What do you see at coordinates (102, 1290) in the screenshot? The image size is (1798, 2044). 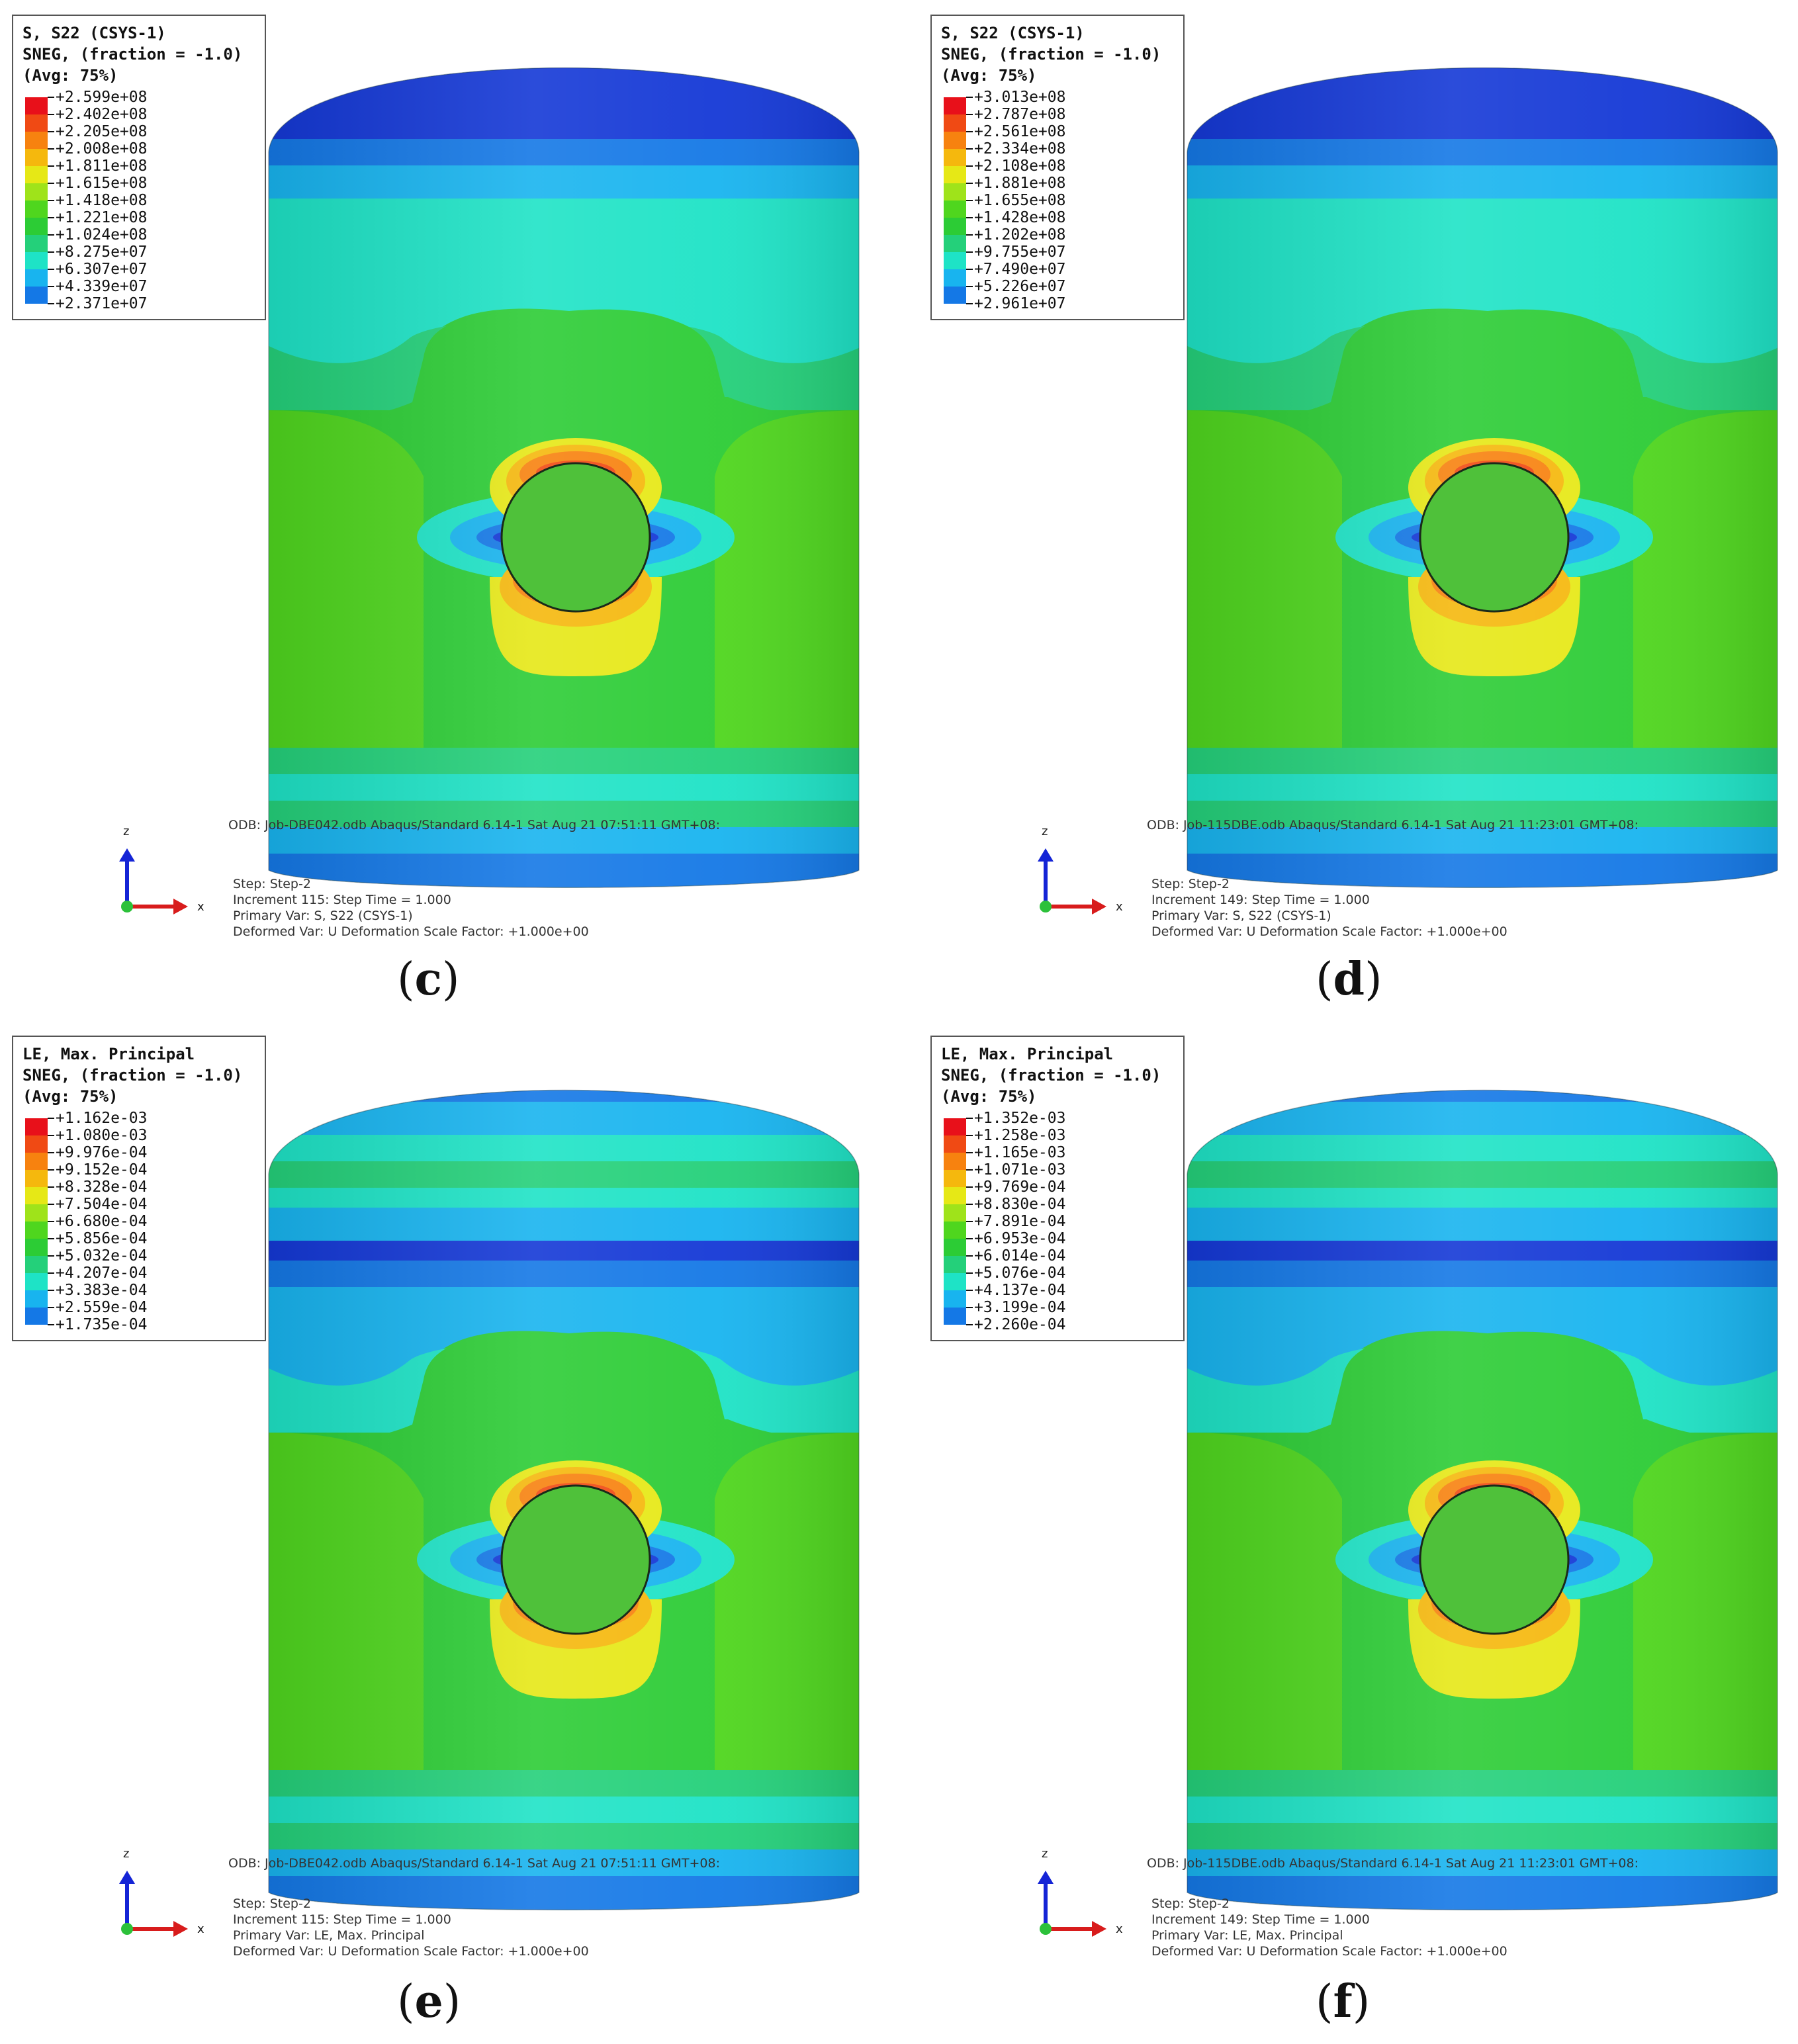 I see `legend-value: +3.383e-04` at bounding box center [102, 1290].